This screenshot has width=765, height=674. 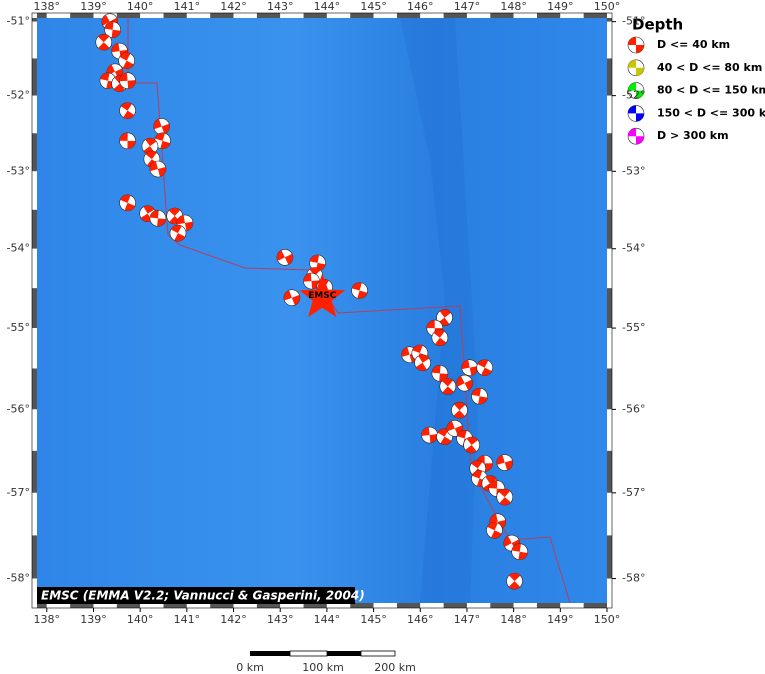 I want to click on lat-label: -53°, so click(x=18, y=170).